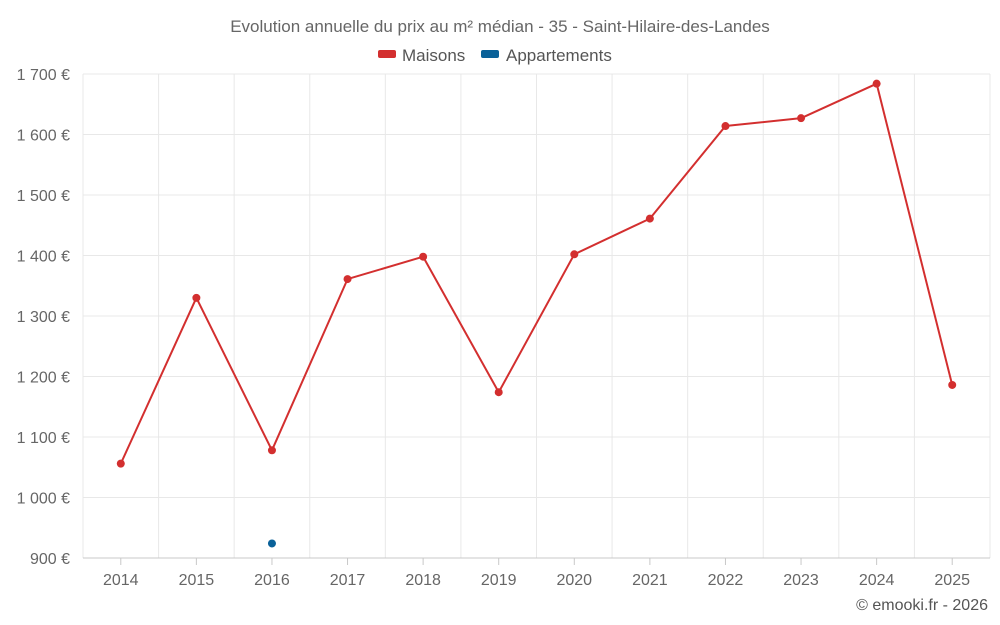  Describe the element at coordinates (423, 580) in the screenshot. I see `x-tick-label: 2018` at that location.